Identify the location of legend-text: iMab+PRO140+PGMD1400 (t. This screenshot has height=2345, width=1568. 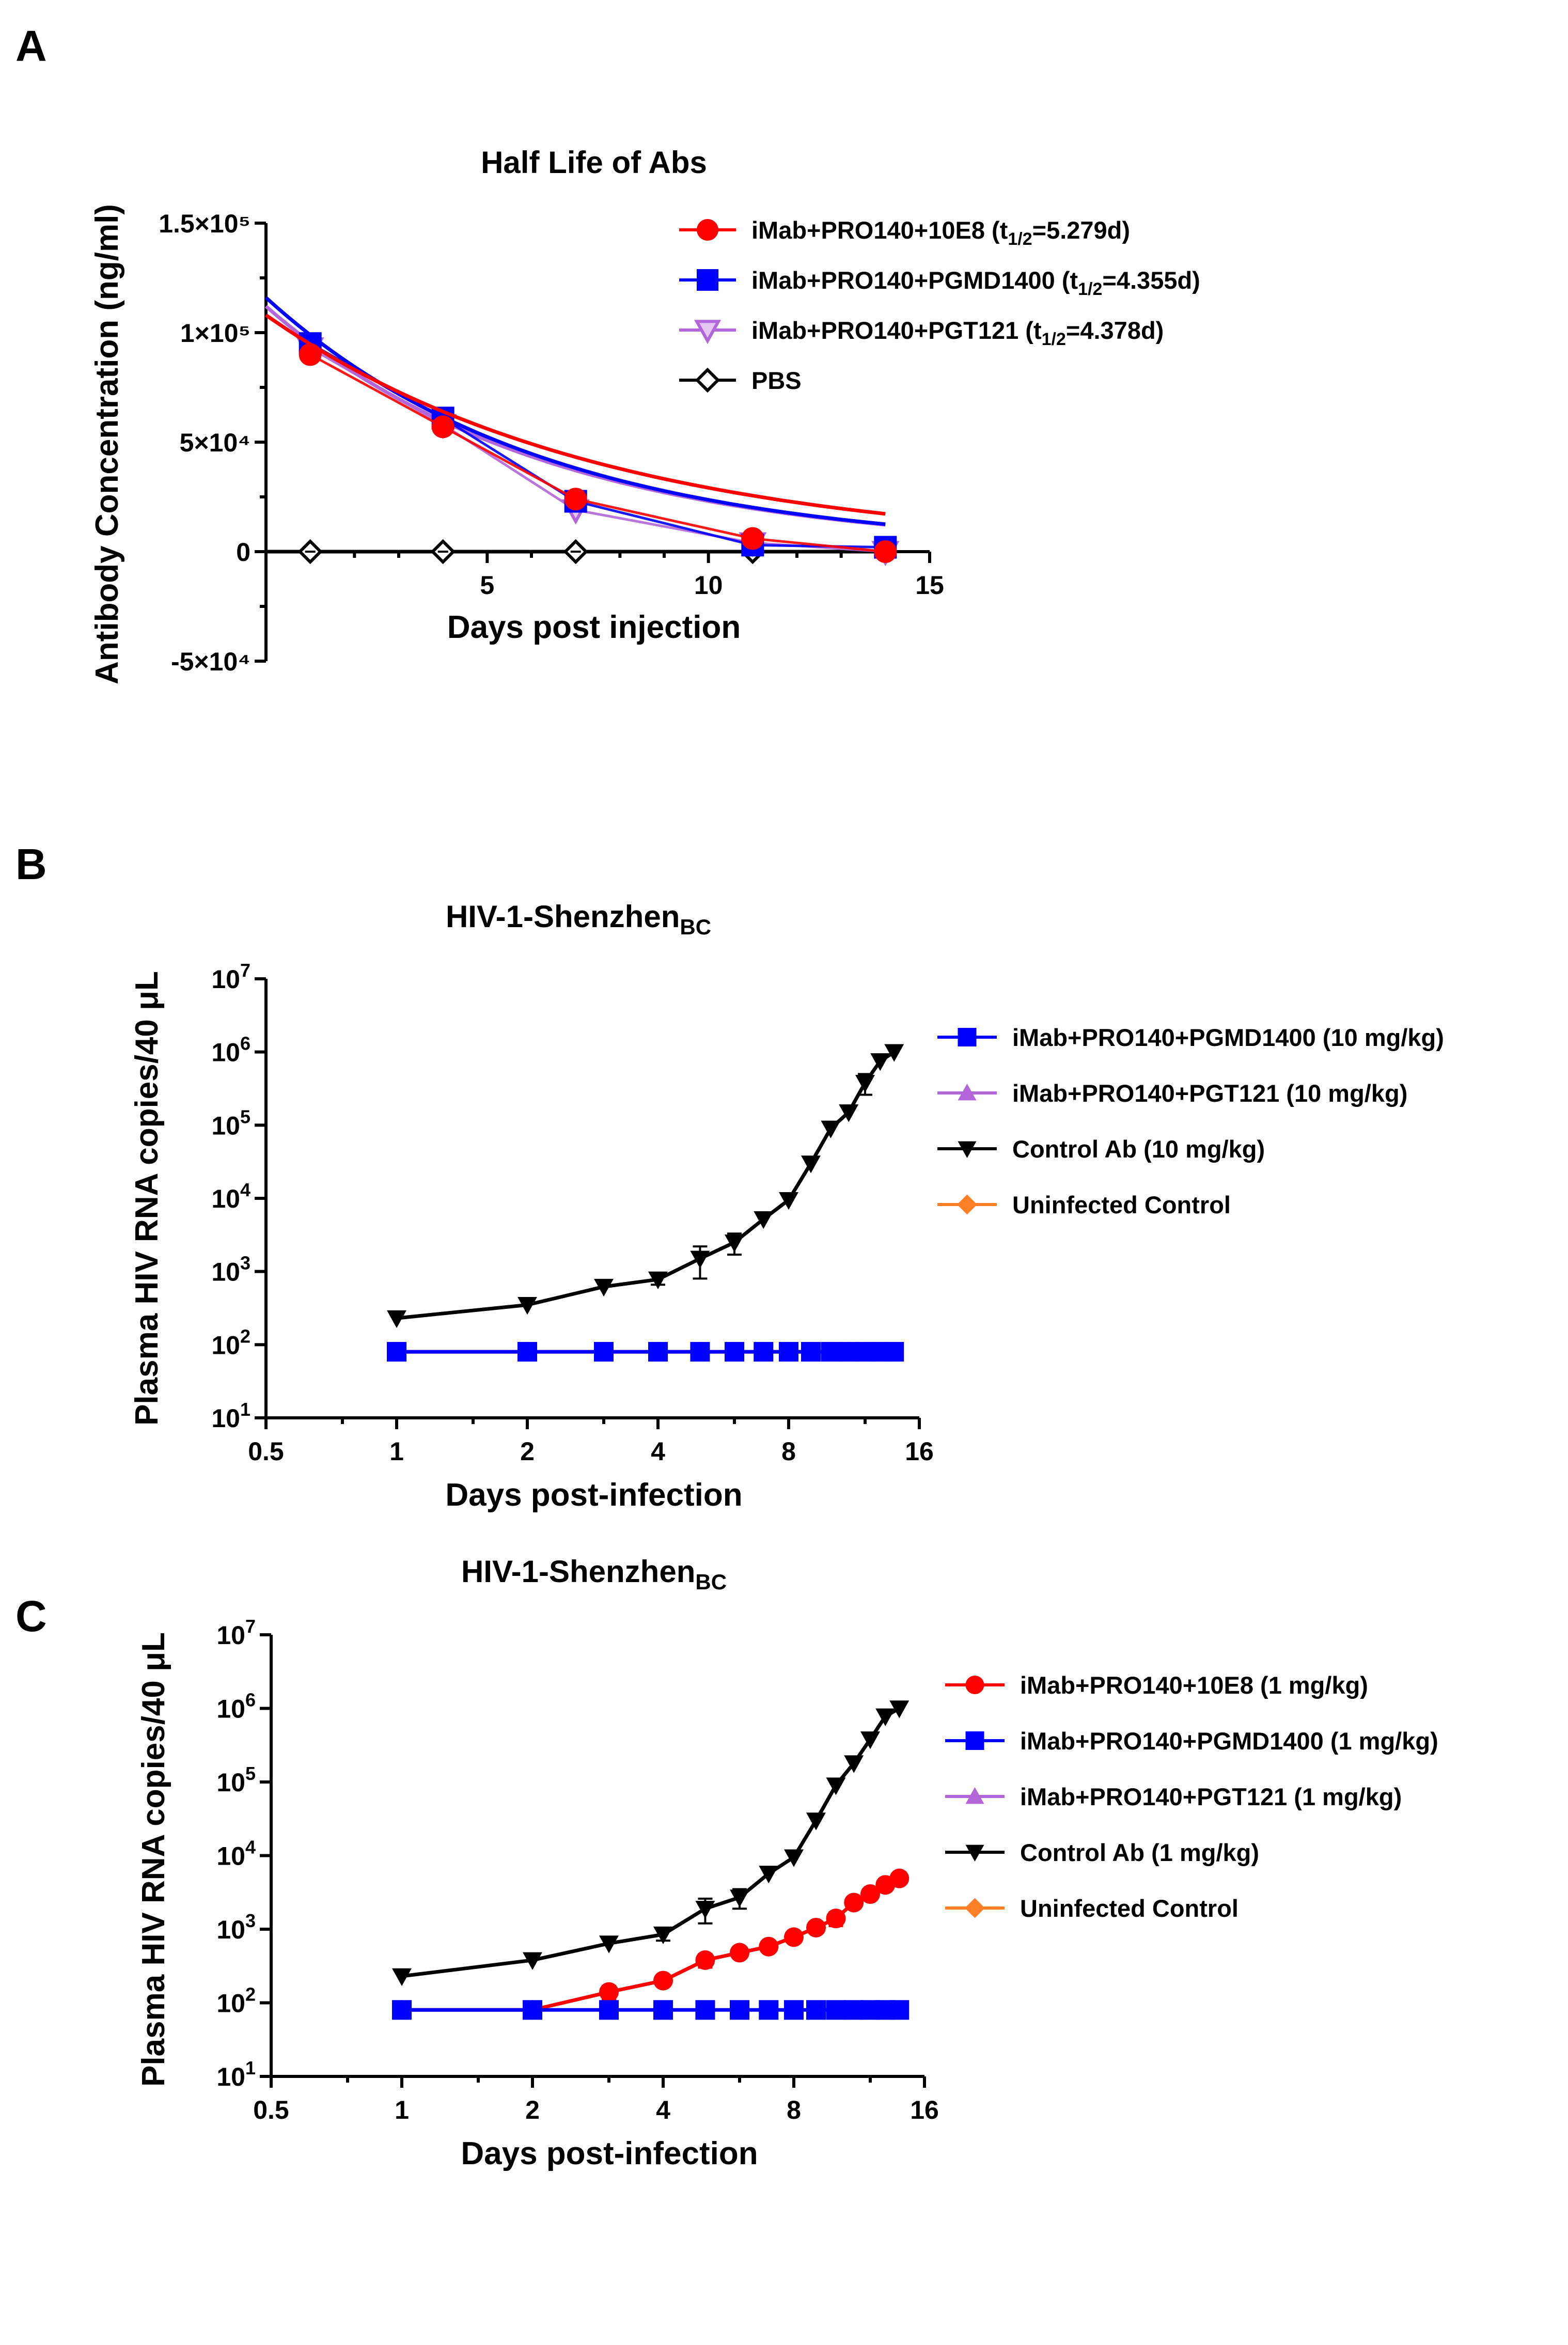
(915, 280).